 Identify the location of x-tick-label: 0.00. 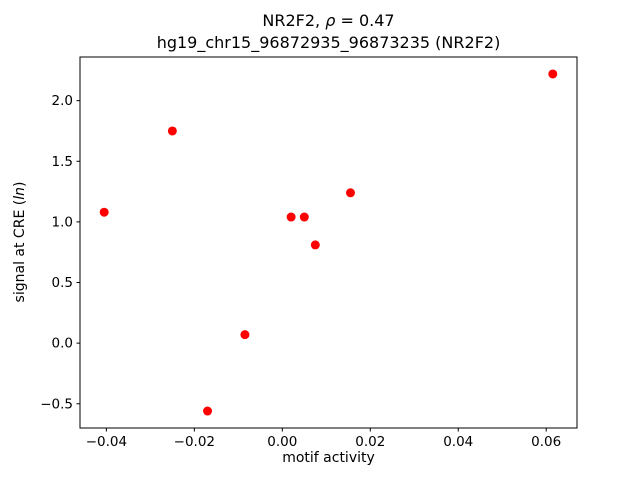
(282, 442).